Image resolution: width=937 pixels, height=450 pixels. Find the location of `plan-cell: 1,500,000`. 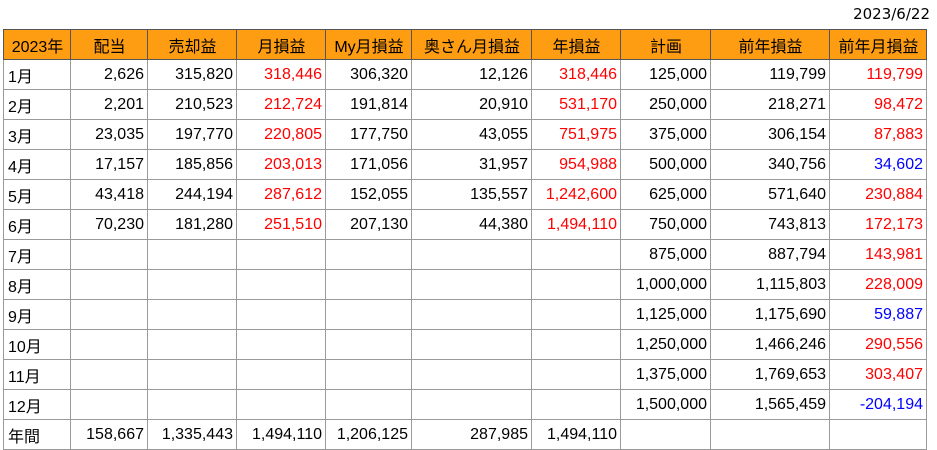

plan-cell: 1,500,000 is located at coordinates (665, 404).